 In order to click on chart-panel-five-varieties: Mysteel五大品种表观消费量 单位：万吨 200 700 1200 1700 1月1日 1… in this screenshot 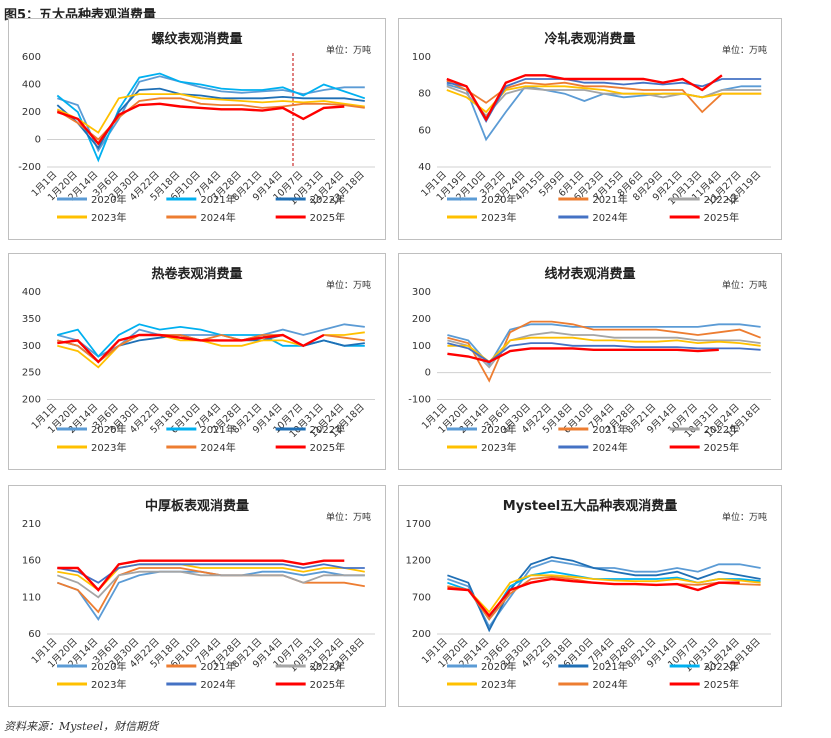, I will do `click(590, 596)`.